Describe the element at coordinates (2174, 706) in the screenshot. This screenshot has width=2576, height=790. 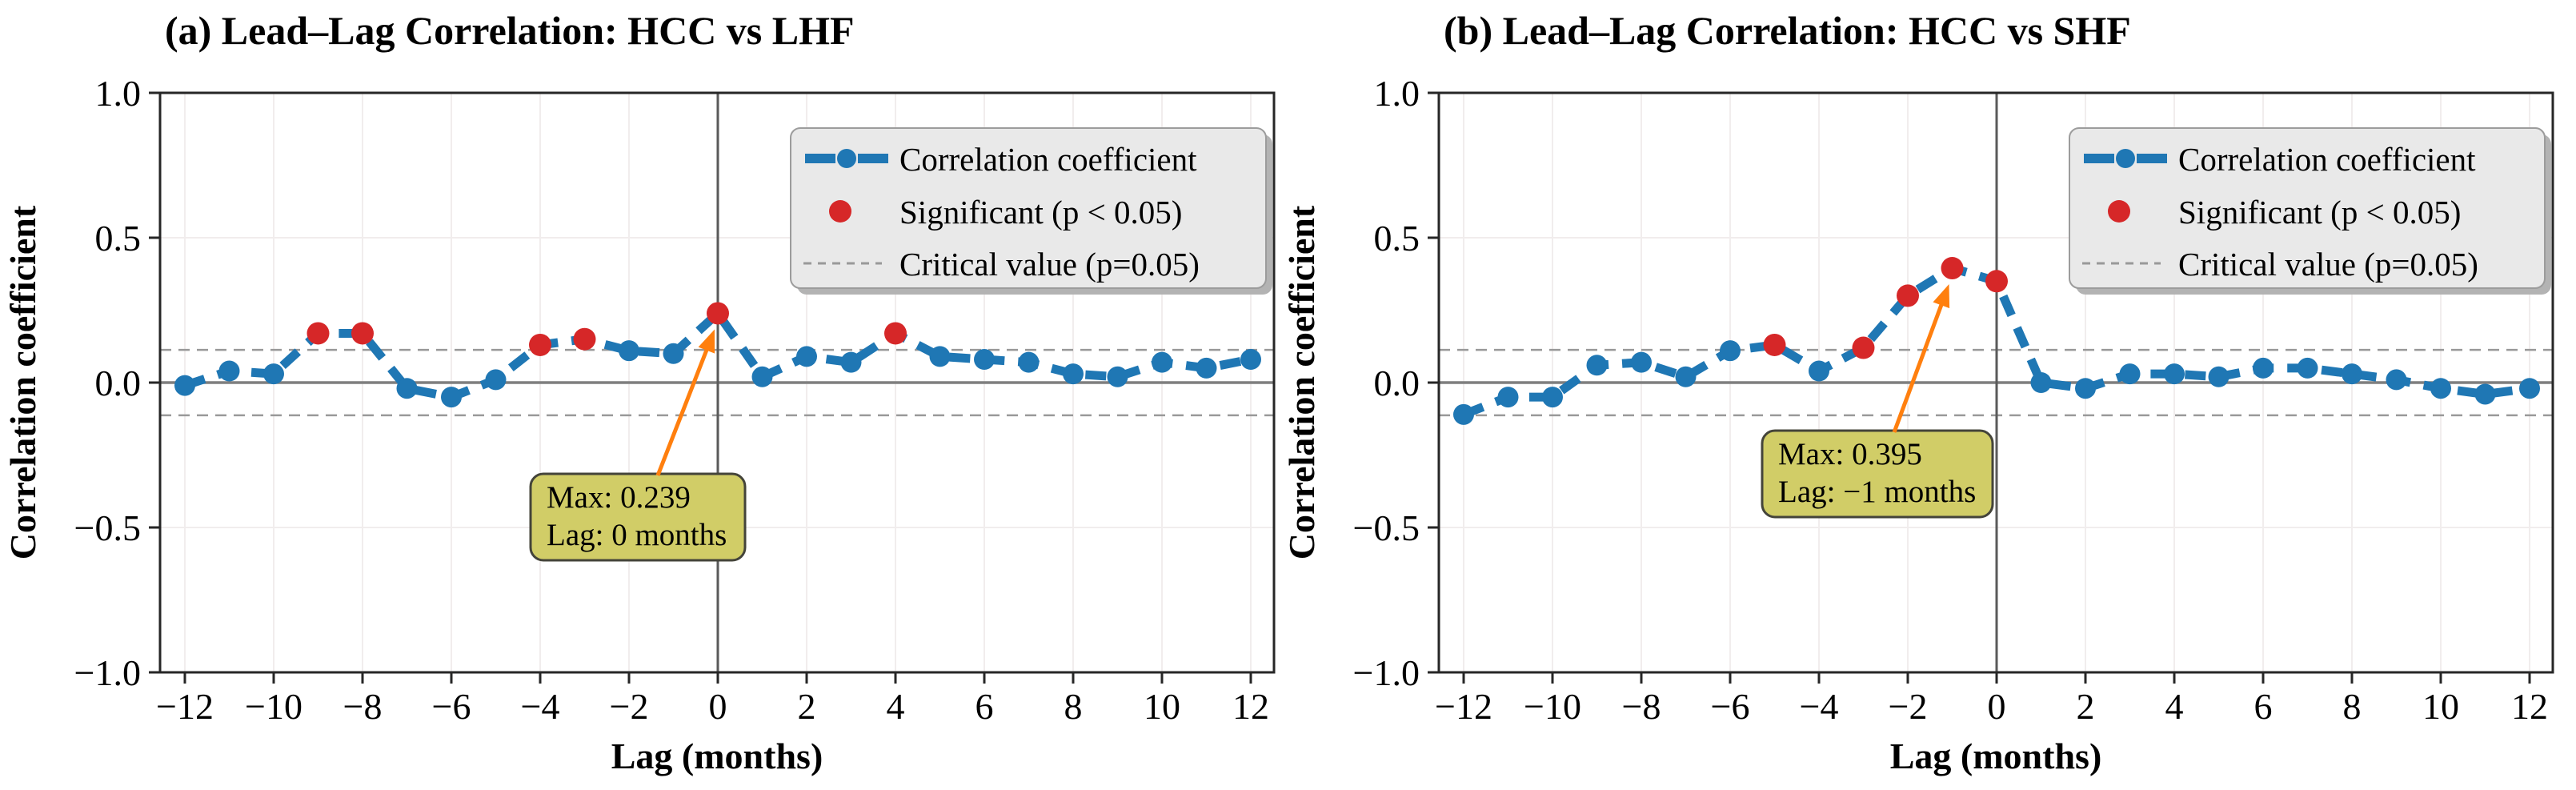
I see `x-tick-label: 4` at that location.